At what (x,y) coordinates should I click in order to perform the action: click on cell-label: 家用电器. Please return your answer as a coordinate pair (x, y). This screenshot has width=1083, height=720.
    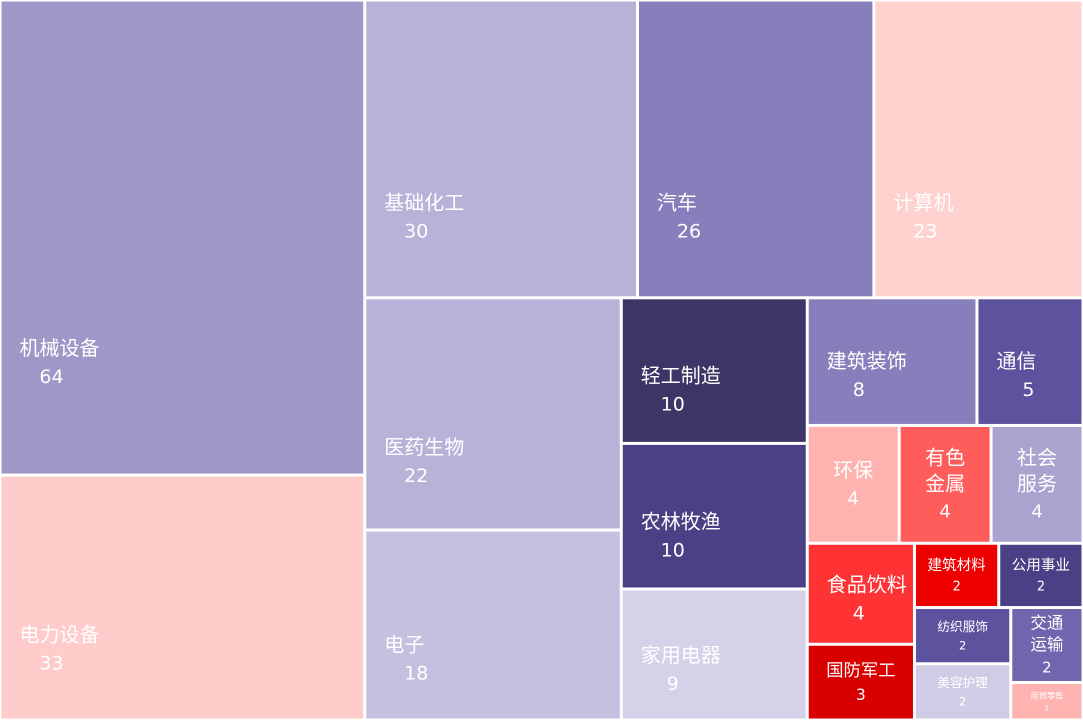
    Looking at the image, I should click on (681, 655).